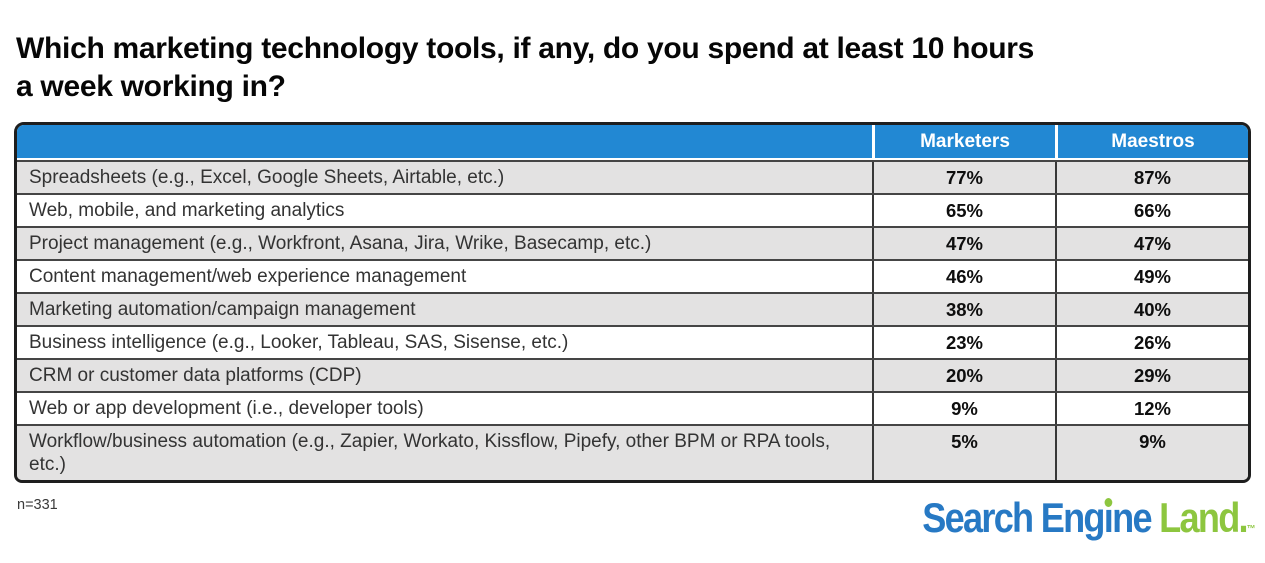 The image size is (1265, 563). I want to click on maestros-value: 87%, so click(1151, 177).